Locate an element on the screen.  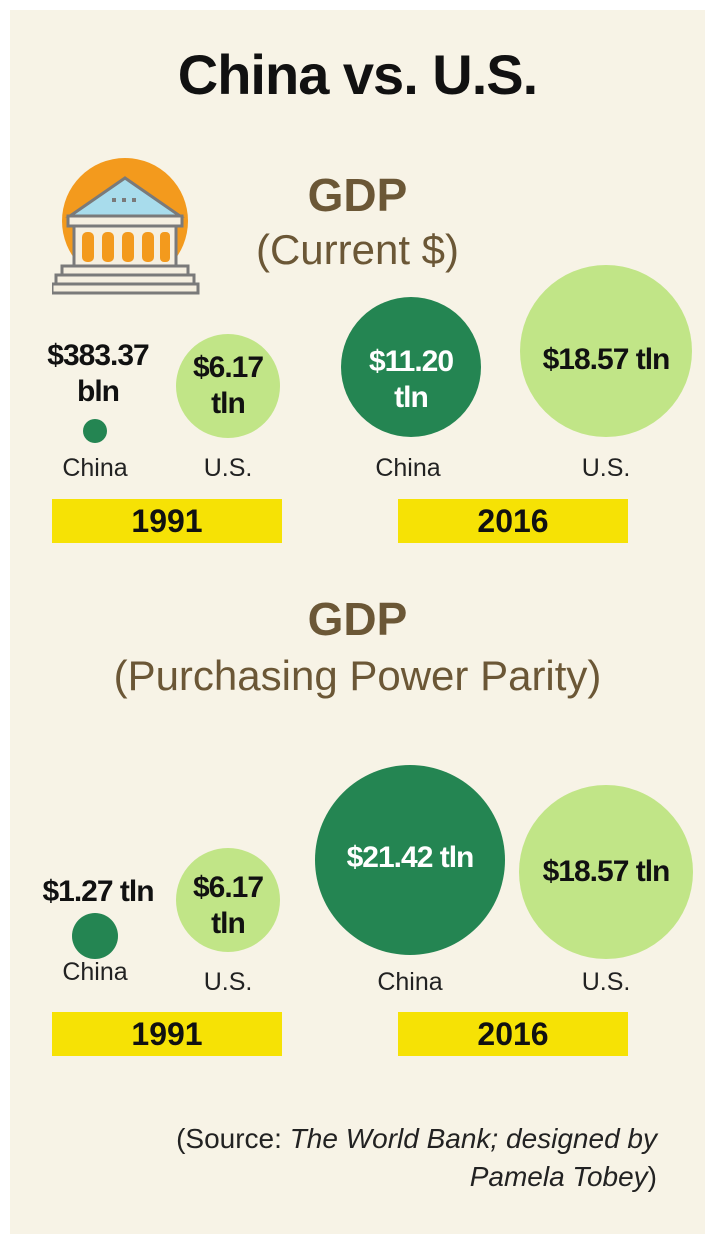
label-s2-2016-china: $21.42 tln is located at coordinates (410, 857).